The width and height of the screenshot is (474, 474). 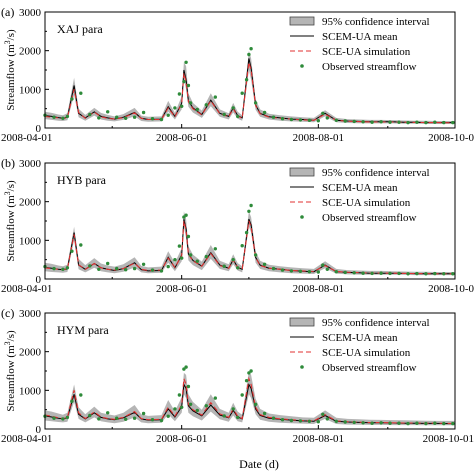 What do you see at coordinates (369, 368) in the screenshot?
I see `legend-obs-label: Observed streamflow` at bounding box center [369, 368].